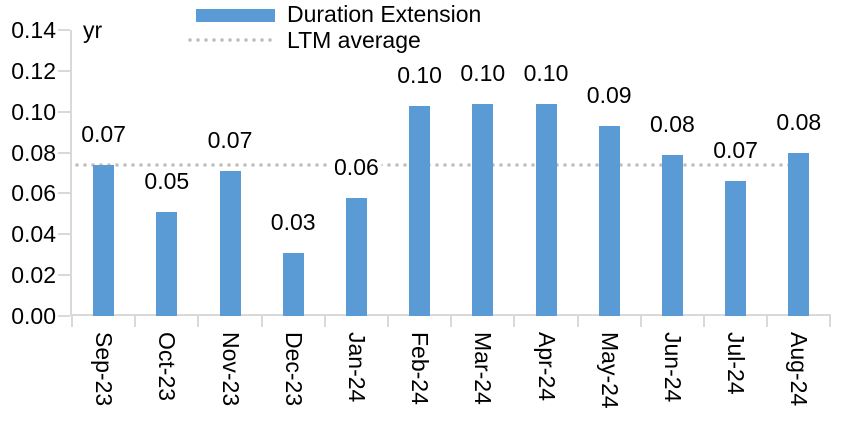 The width and height of the screenshot is (852, 422). What do you see at coordinates (33, 30) in the screenshot?
I see `y-tick-label: 0.14` at bounding box center [33, 30].